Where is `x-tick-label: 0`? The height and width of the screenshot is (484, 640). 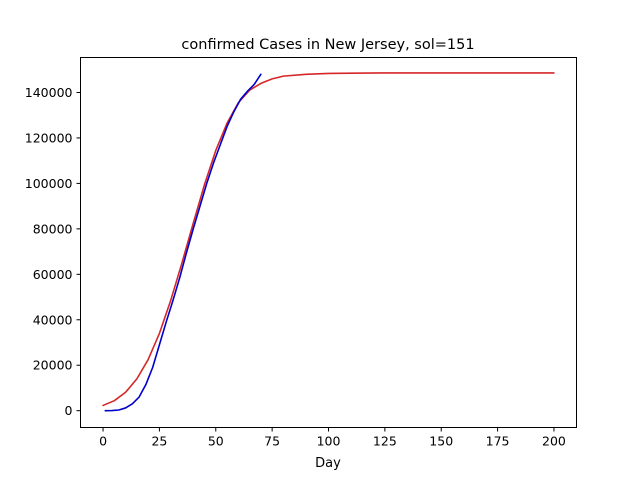 x-tick-label: 0 is located at coordinates (103, 441).